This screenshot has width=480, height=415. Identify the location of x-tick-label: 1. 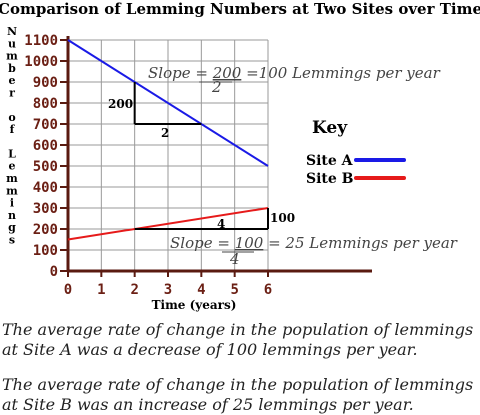
(101, 290).